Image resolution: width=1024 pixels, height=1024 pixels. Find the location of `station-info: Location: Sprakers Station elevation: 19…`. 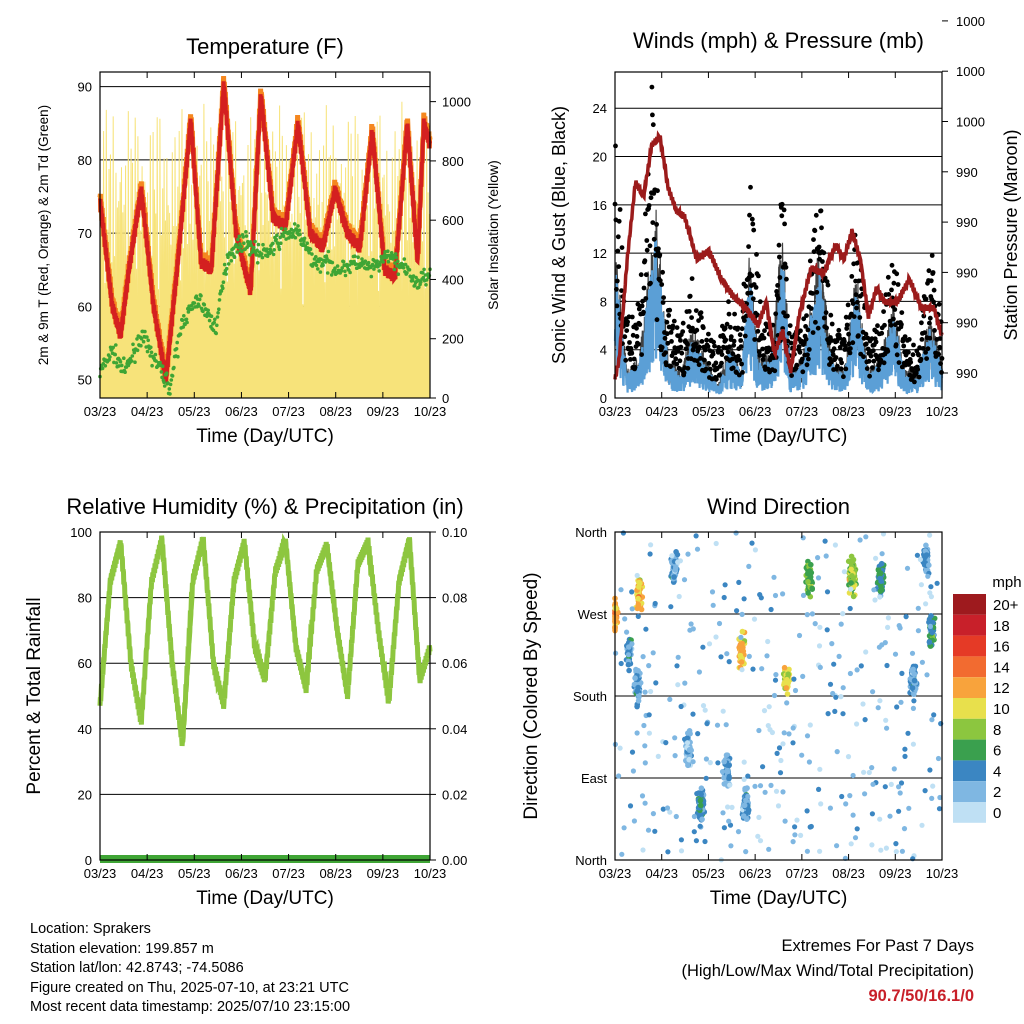

station-info: Location: Sprakers Station elevation: 19… is located at coordinates (190, 969).